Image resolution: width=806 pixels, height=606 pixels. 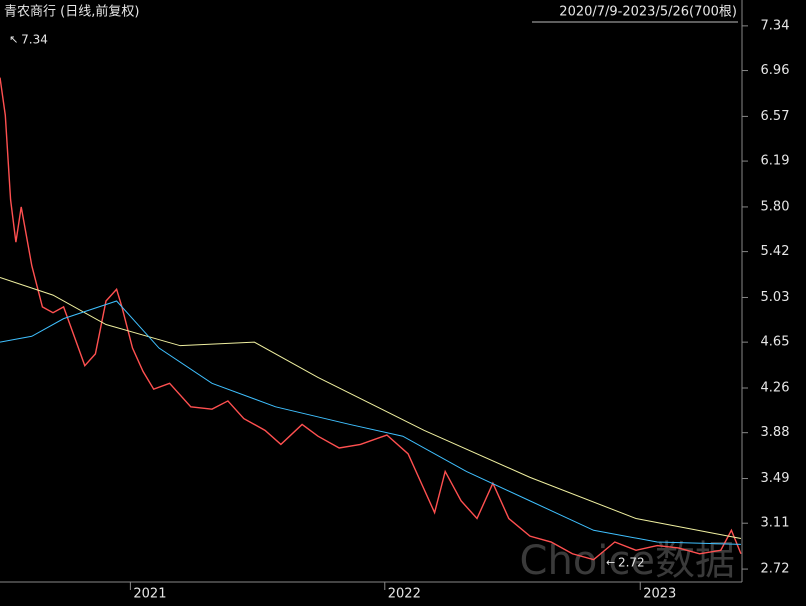 I want to click on y-tick-label: 6.57, so click(x=775, y=116).